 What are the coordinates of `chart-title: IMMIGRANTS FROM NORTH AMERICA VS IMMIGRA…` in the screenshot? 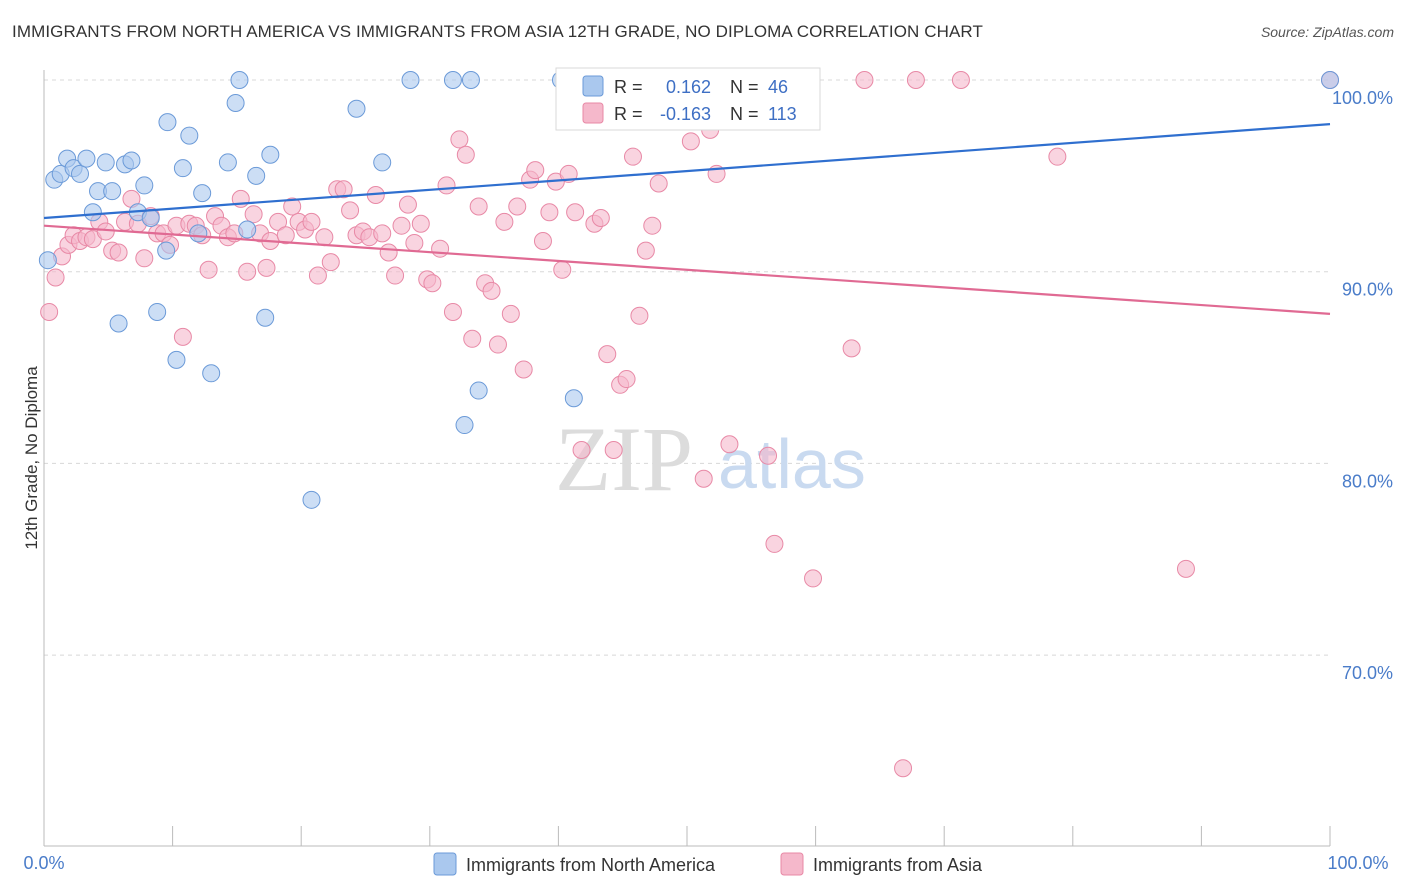 It's located at (497, 31).